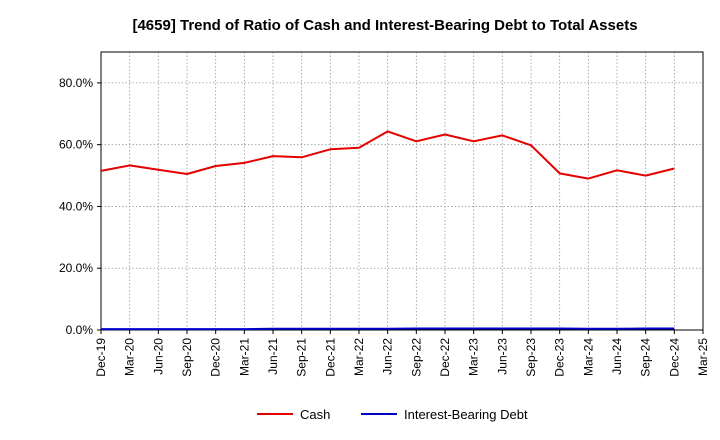 The image size is (720, 440). Describe the element at coordinates (302, 357) in the screenshot. I see `x-tick-label: Sep-21` at that location.